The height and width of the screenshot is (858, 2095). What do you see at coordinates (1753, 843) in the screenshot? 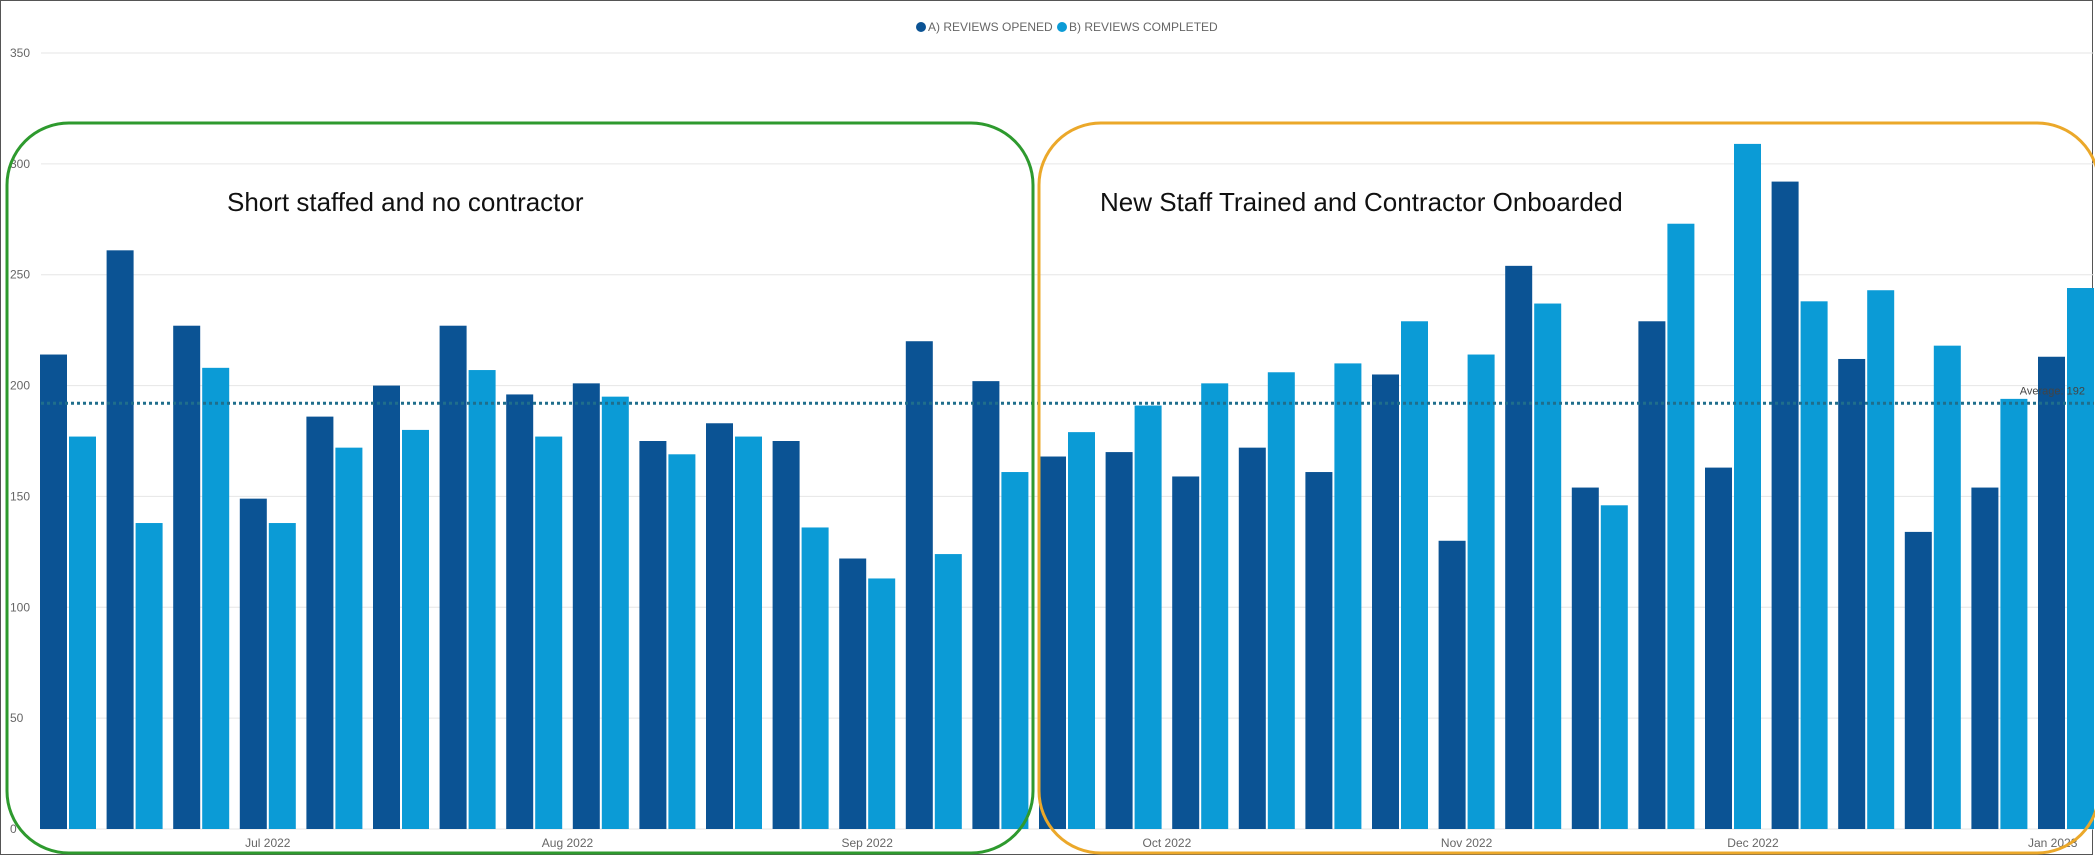
I see `x-tick-label: Dec 2022` at bounding box center [1753, 843].